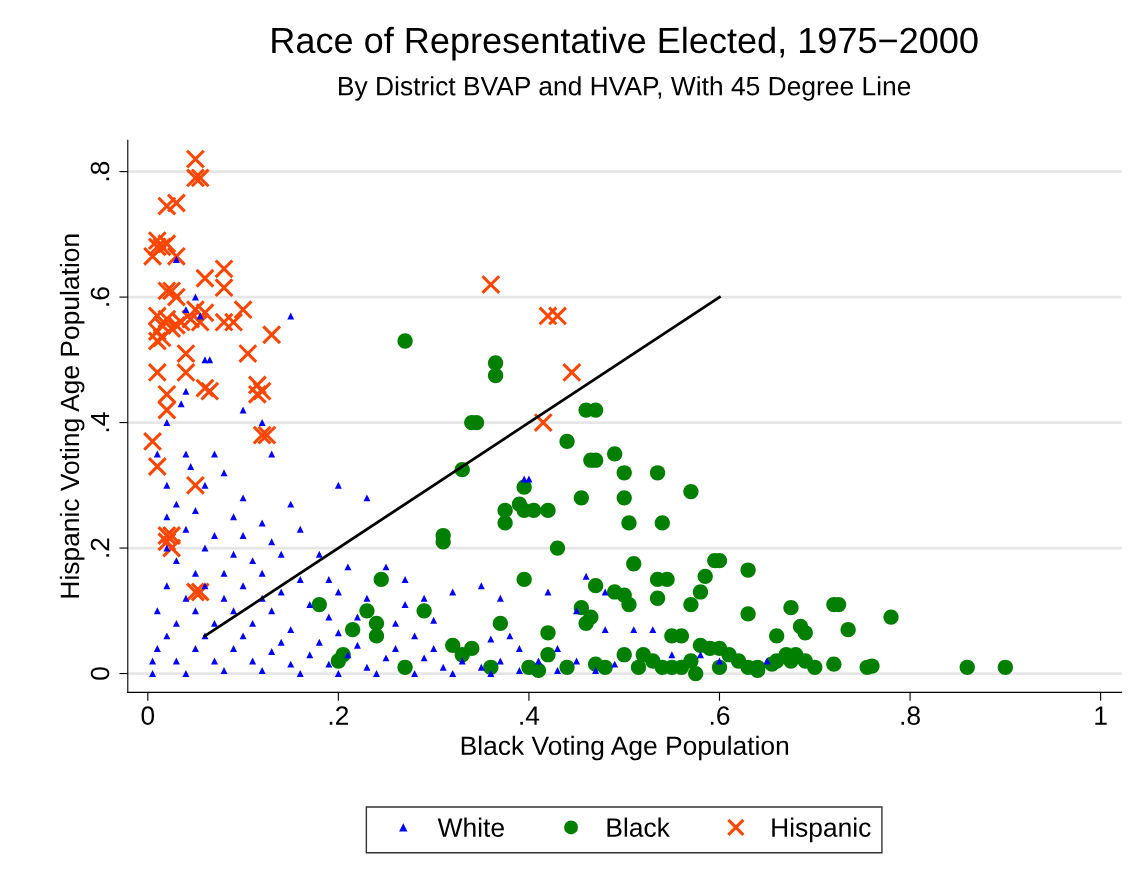 This screenshot has width=1141, height=882. What do you see at coordinates (100, 296) in the screenshot?
I see `y-tick-label: .6` at bounding box center [100, 296].